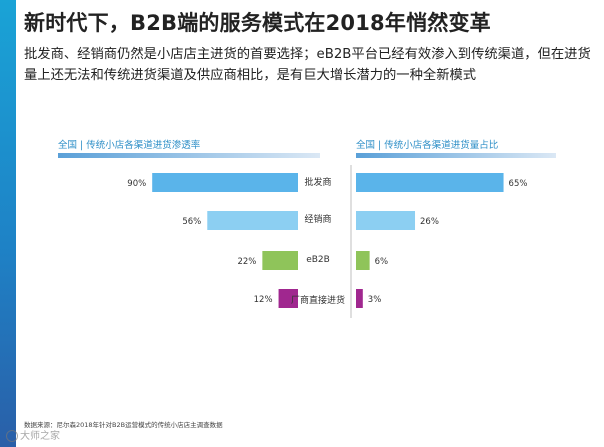 This screenshot has height=447, width=604. What do you see at coordinates (518, 184) in the screenshot?
I see `right-bar-value-label-0: 65%` at bounding box center [518, 184].